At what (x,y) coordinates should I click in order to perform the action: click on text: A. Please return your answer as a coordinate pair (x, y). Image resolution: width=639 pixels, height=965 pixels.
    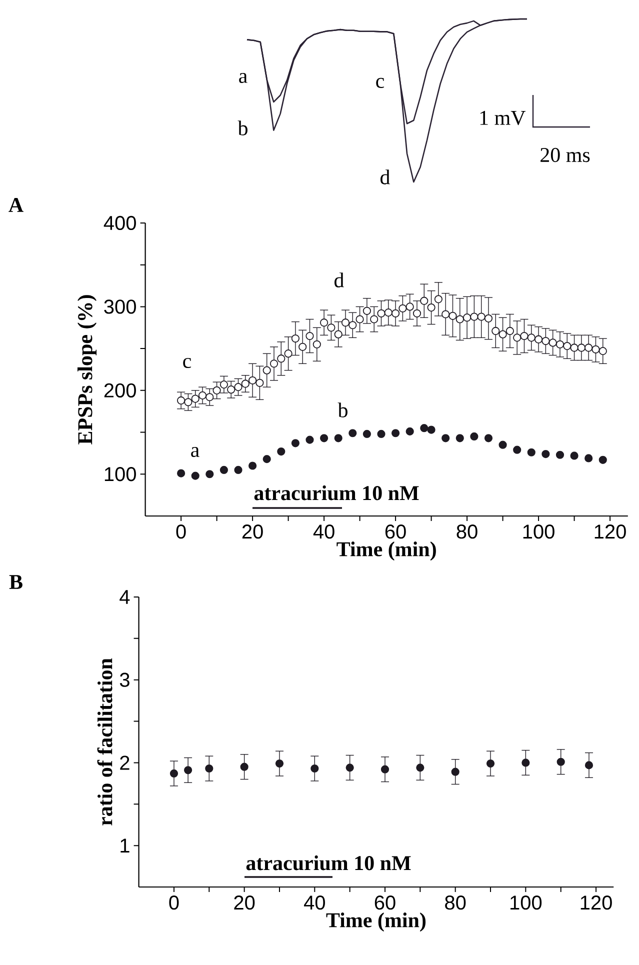
    Looking at the image, I should click on (16, 205).